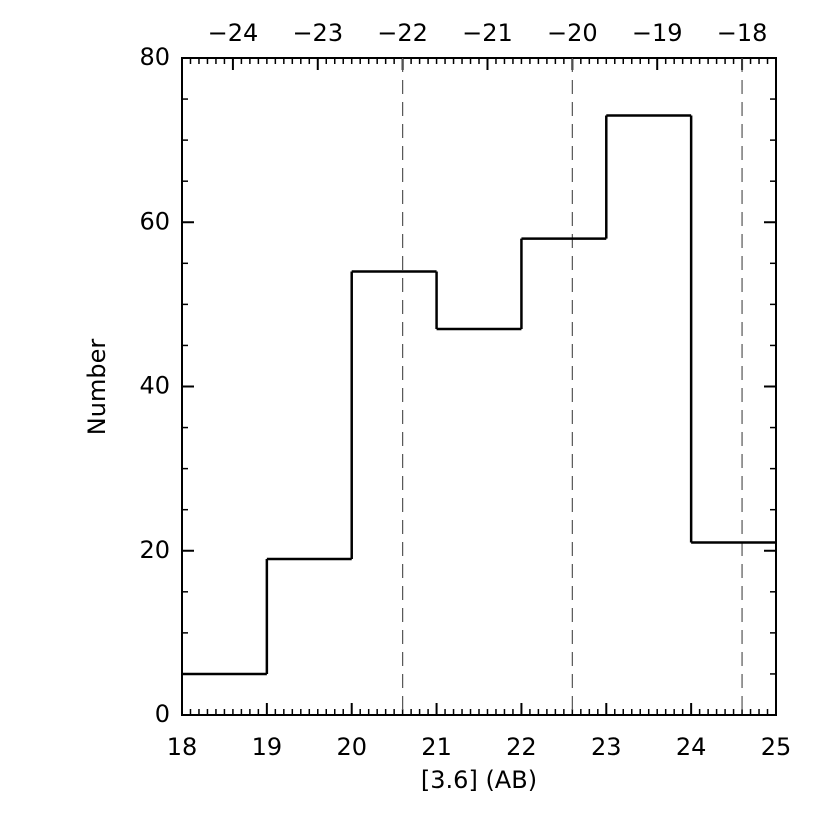 This screenshot has width=830, height=834. I want to click on y-tick-label: 60, so click(154, 221).